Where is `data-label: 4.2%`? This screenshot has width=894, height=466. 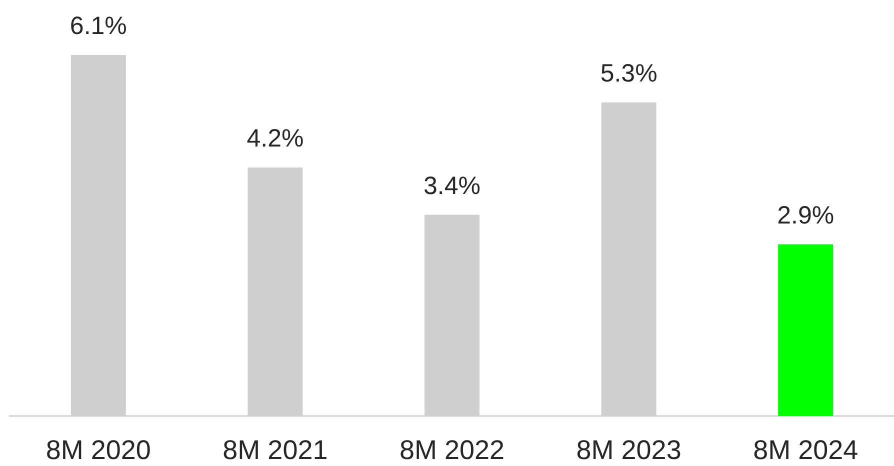 data-label: 4.2% is located at coordinates (275, 138).